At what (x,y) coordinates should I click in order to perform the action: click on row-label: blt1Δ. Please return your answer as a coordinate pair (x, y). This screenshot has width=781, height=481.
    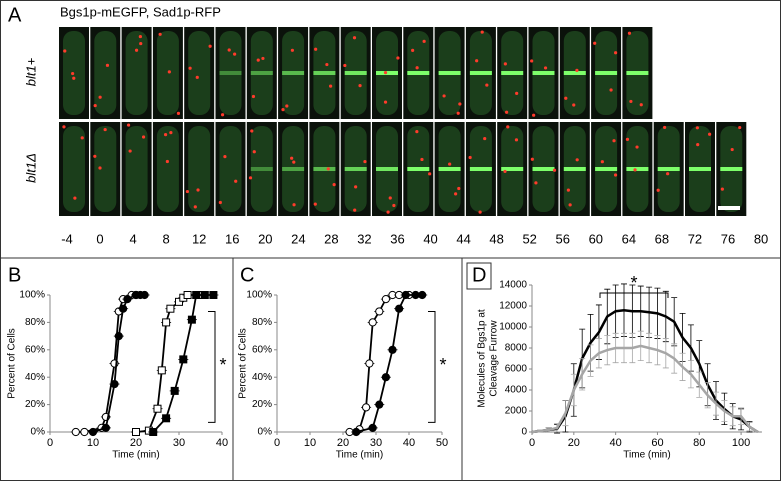
    Looking at the image, I should click on (30, 168).